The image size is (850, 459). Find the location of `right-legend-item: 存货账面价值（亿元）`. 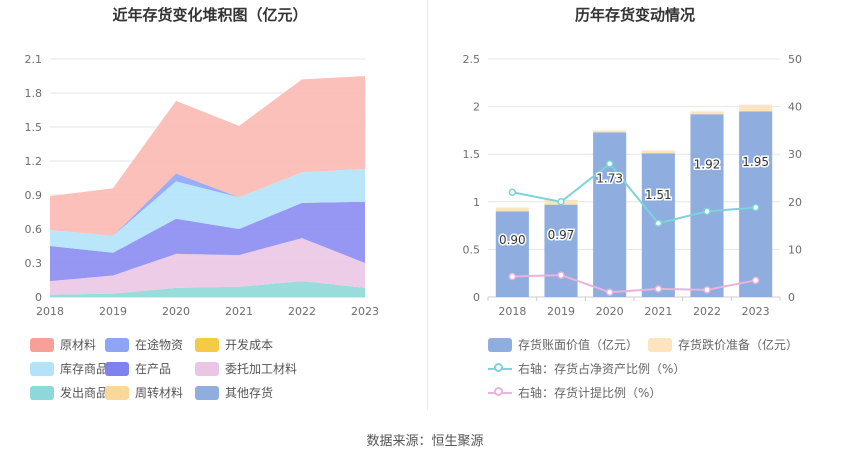

right-legend-item: 存货账面价值（亿元） is located at coordinates (563, 344).